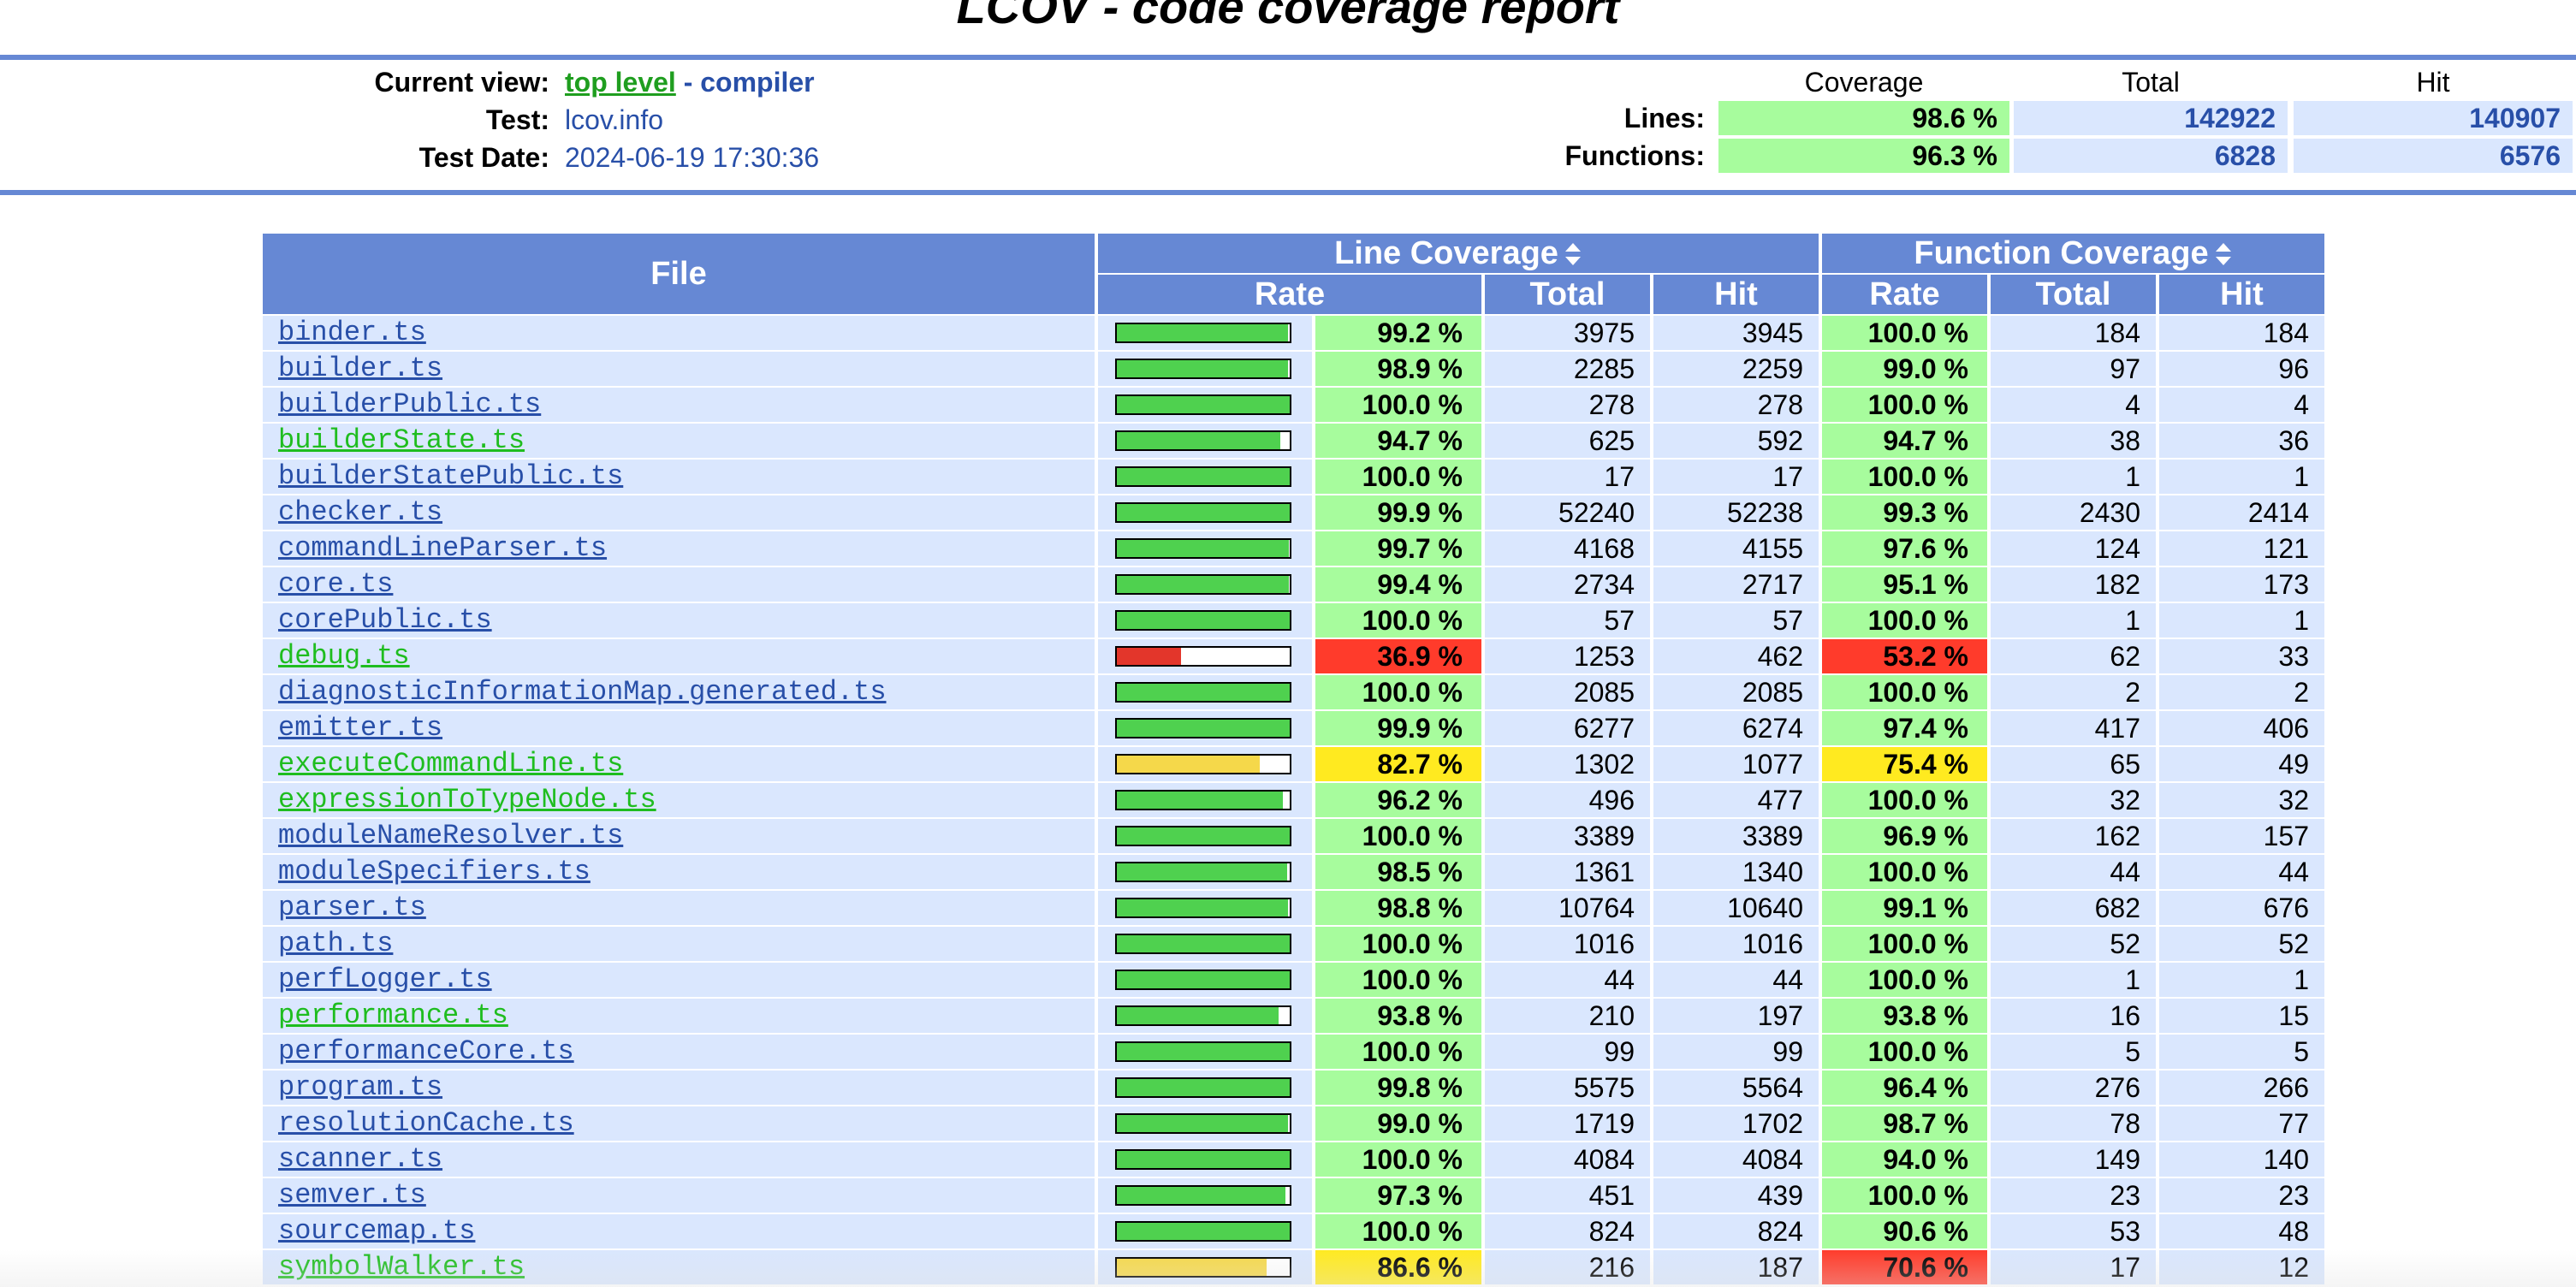 This screenshot has height=1287, width=2576. Describe the element at coordinates (1567, 333) in the screenshot. I see `line-total-cell: 3975` at that location.